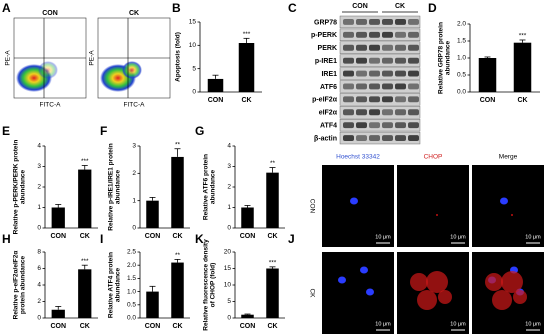 Image resolution: width=550 pixels, height=336 pixels. Describe the element at coordinates (400, 6) in the screenshot. I see `group-label: CK` at that location.